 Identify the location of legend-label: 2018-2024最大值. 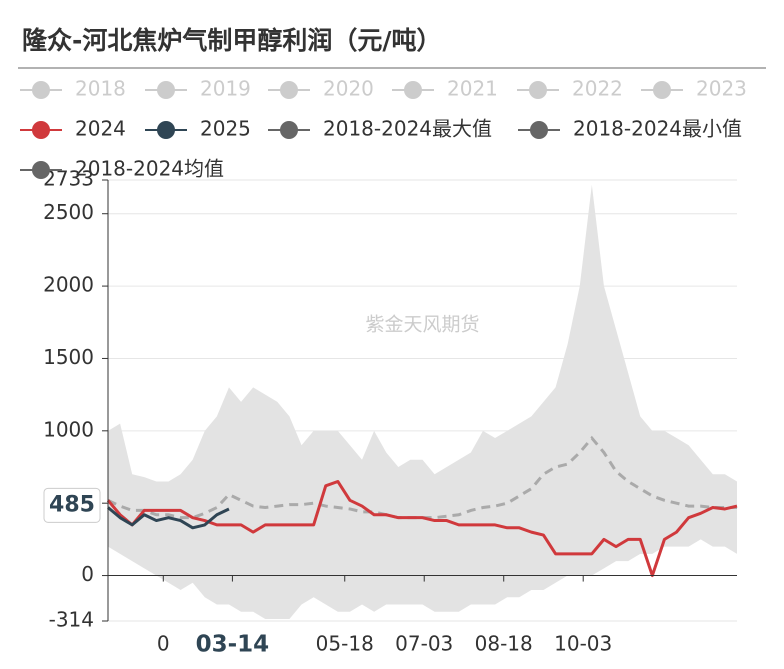
(407, 129).